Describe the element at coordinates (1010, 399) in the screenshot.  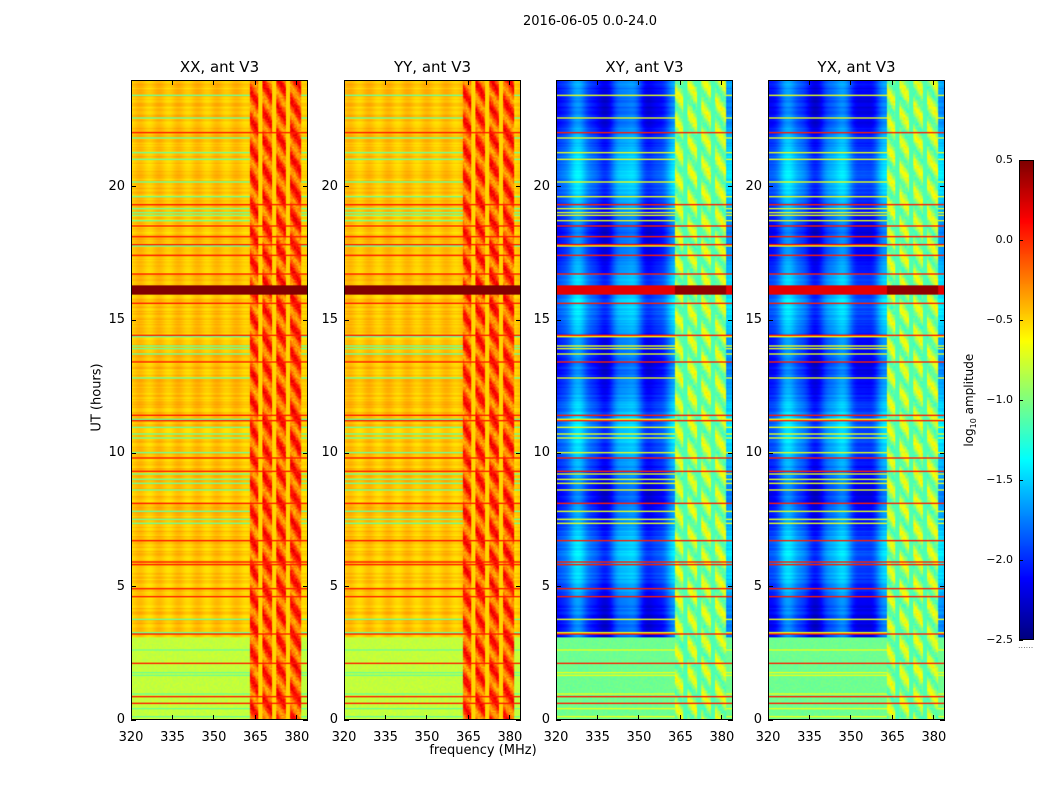
I see `colorbar: 0.5 0.0 −0.5 −1.0 −1.5 −2.0 −2.5` at that location.